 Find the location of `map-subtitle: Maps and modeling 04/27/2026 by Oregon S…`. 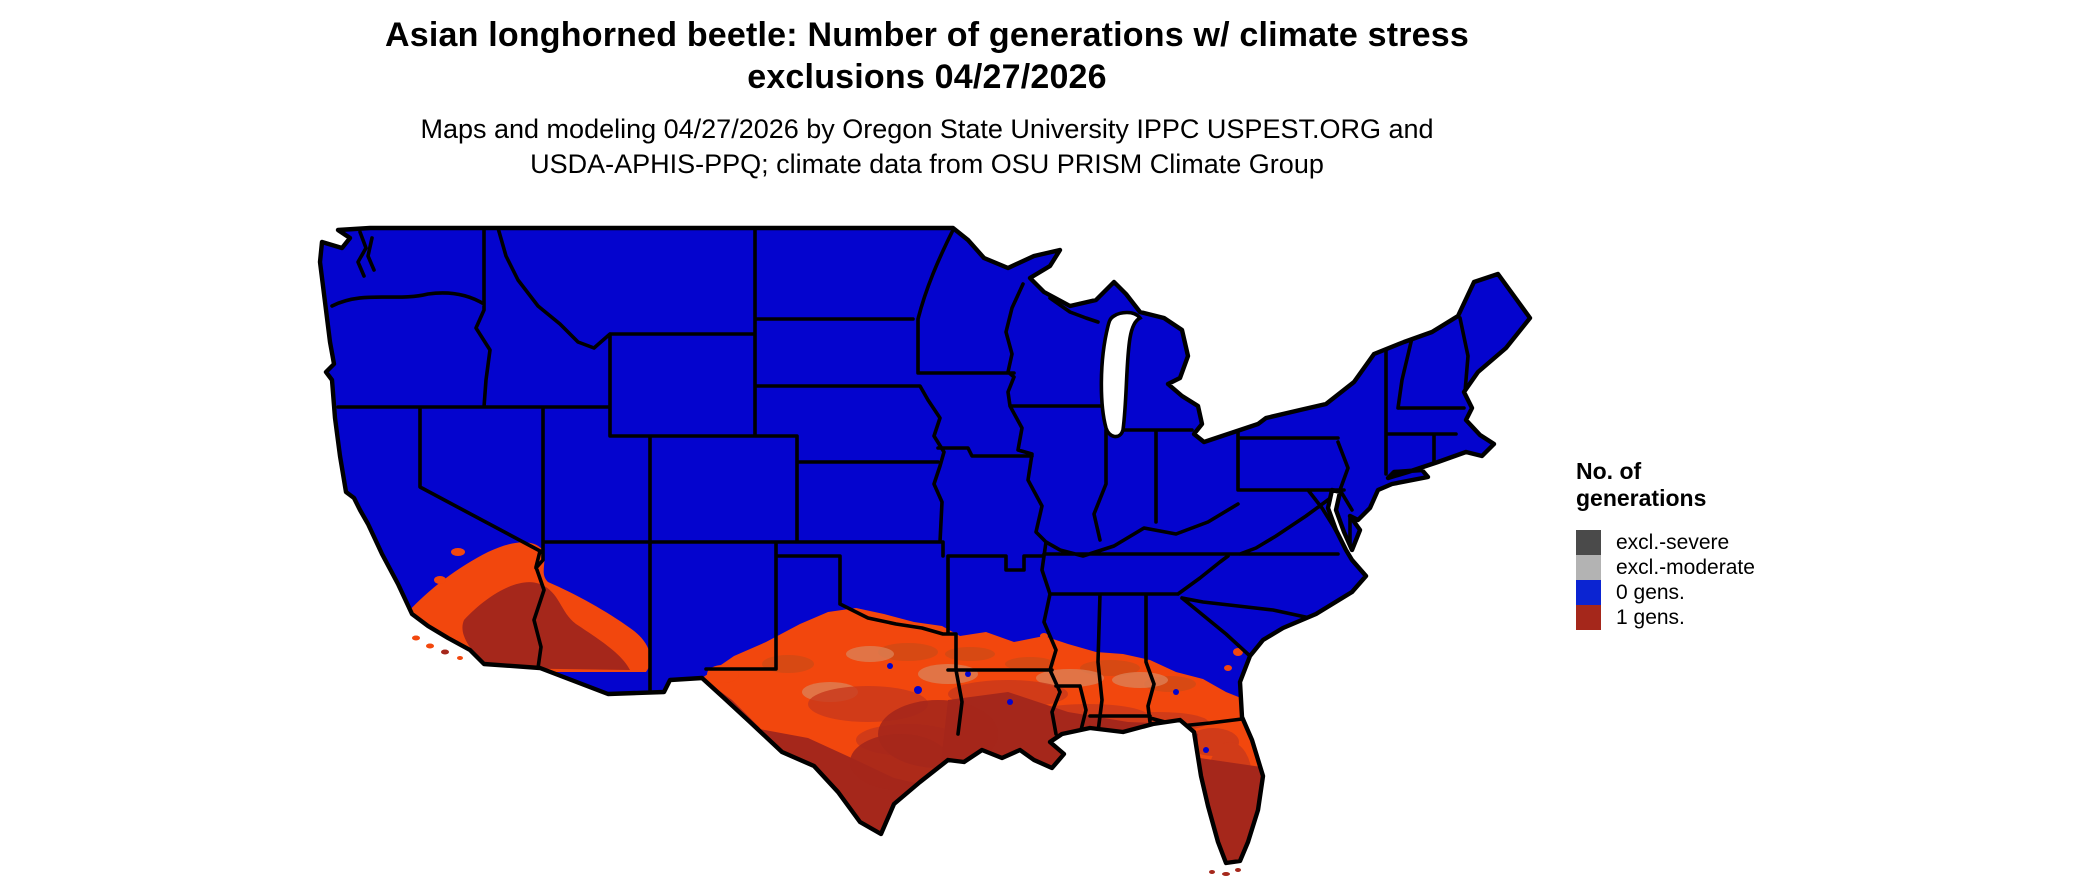

map-subtitle: Maps and modeling 04/27/2026 by Oregon S… is located at coordinates (927, 147).